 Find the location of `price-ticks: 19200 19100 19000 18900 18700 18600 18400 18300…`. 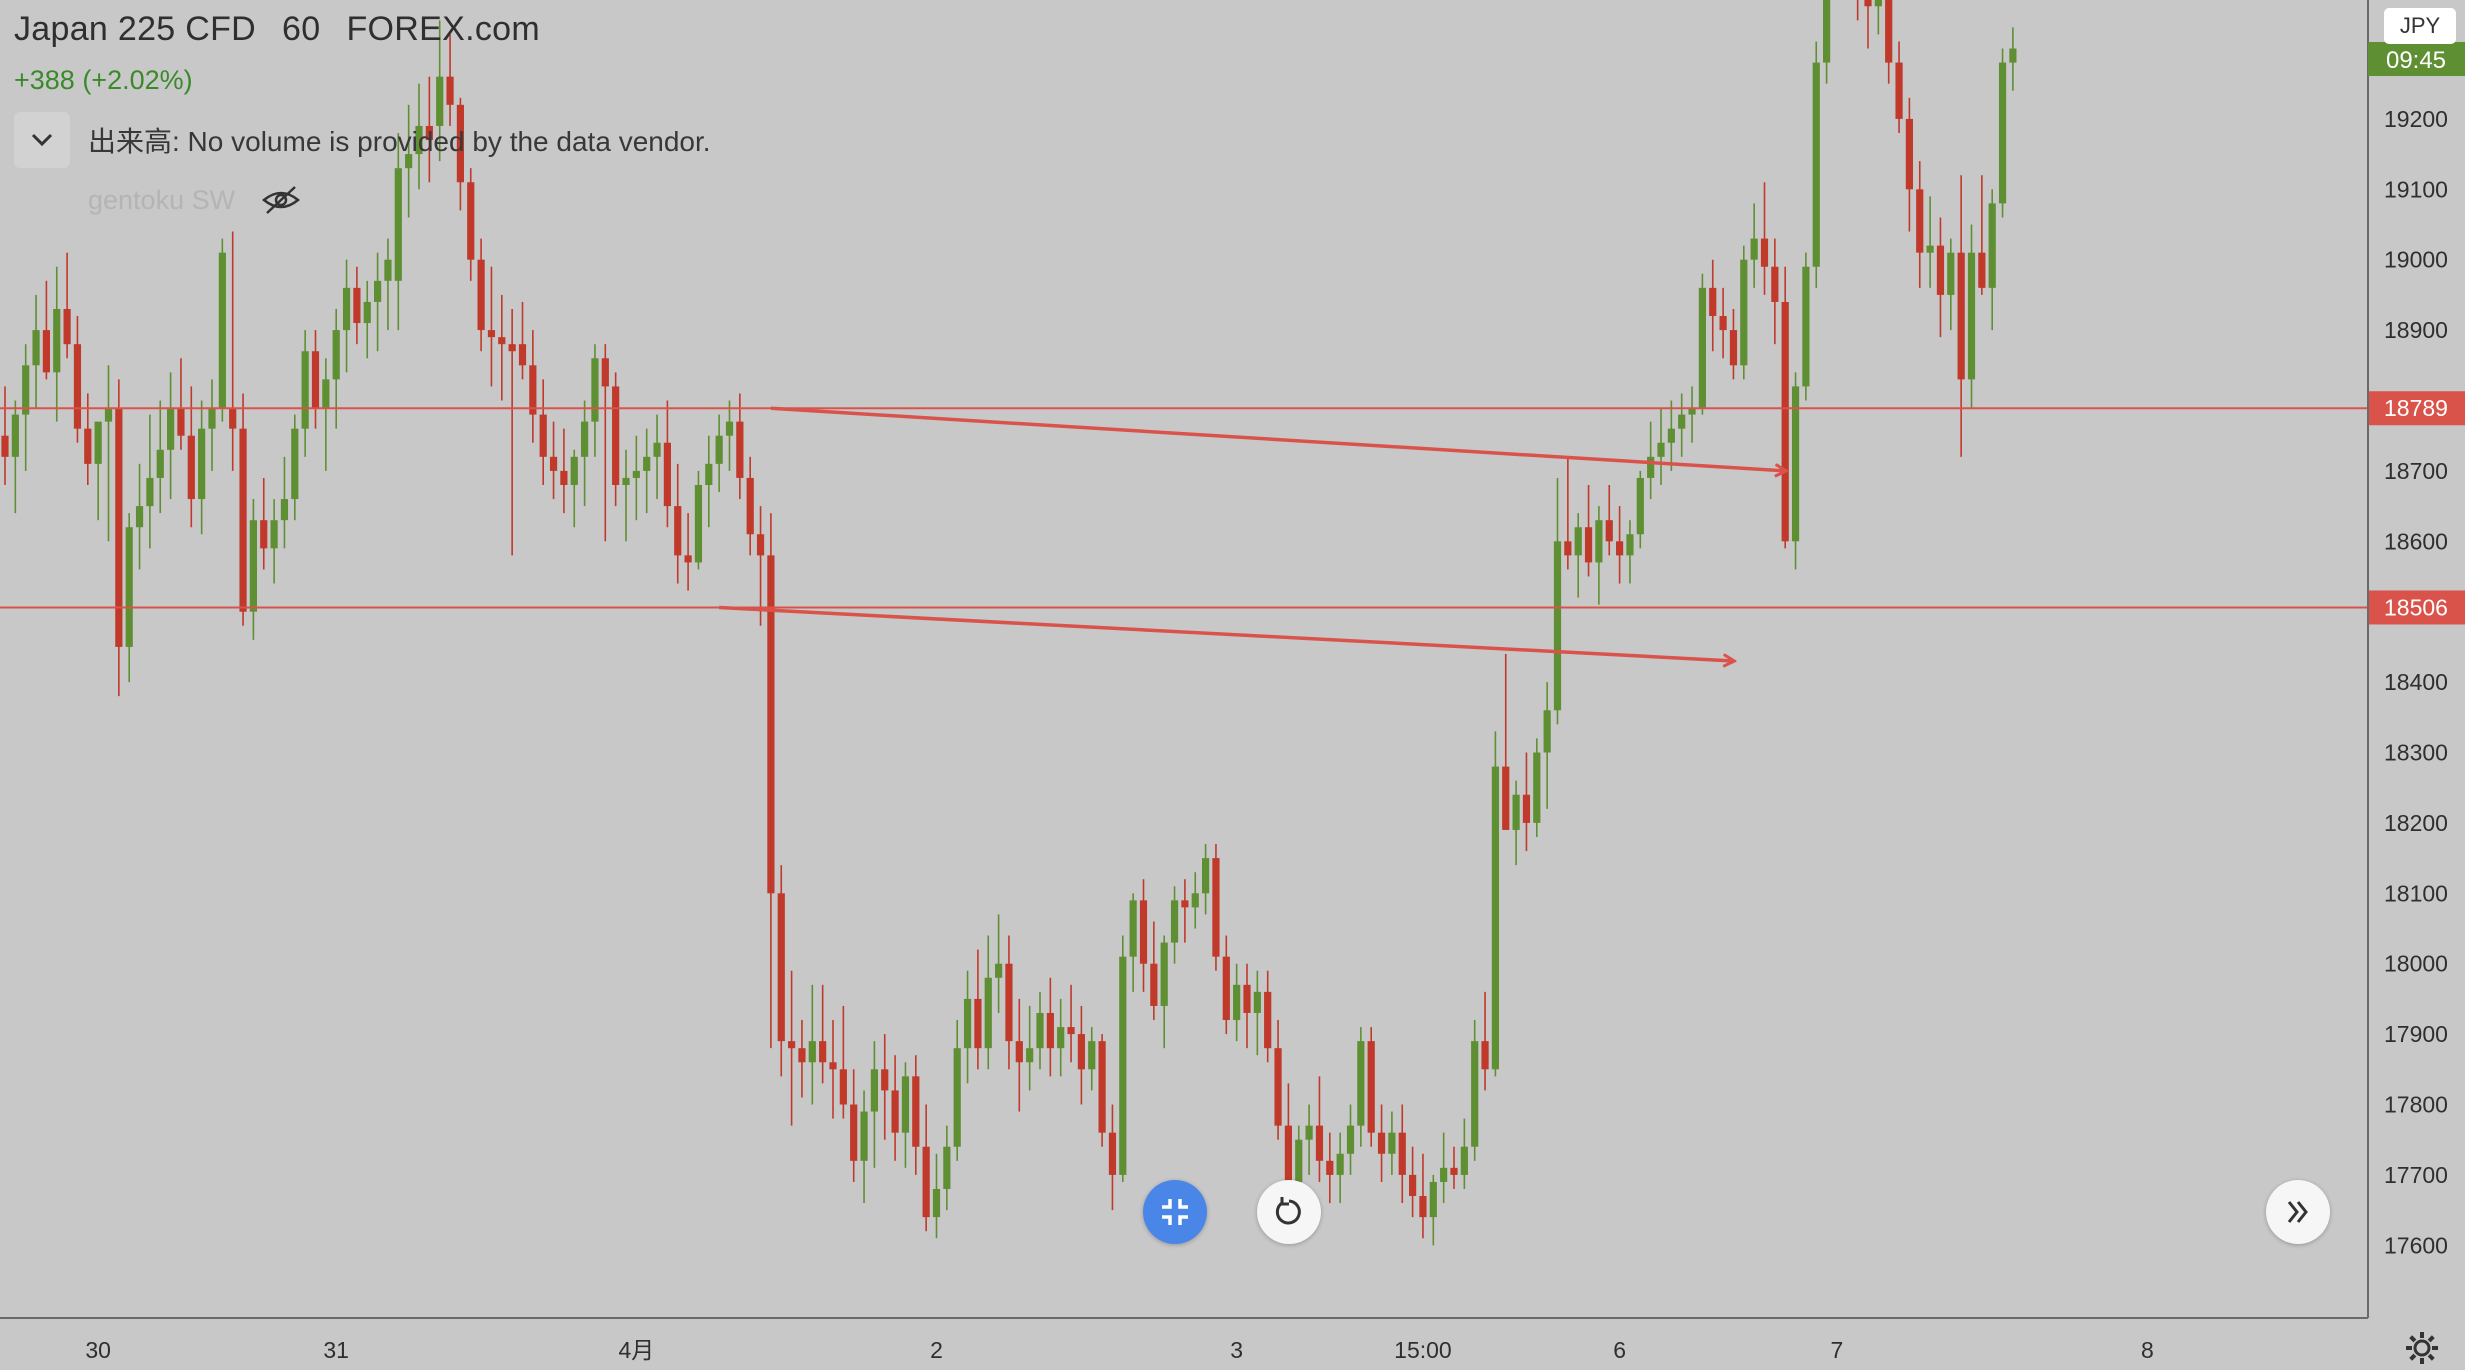

price-ticks: 19200 19100 19000 18900 18700 18600 18400 18300… is located at coordinates (2416, 682).